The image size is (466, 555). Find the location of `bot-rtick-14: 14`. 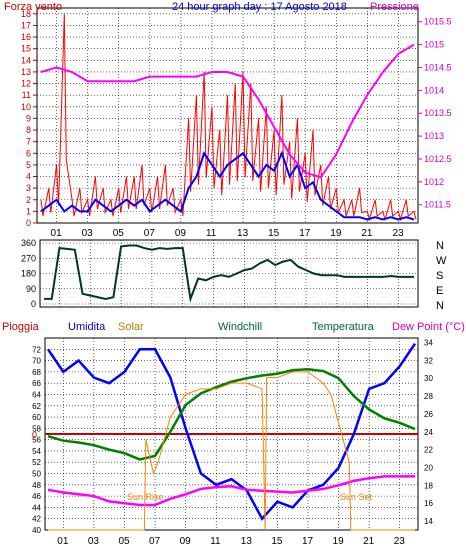

bot-rtick-14: 14 is located at coordinates (428, 521).